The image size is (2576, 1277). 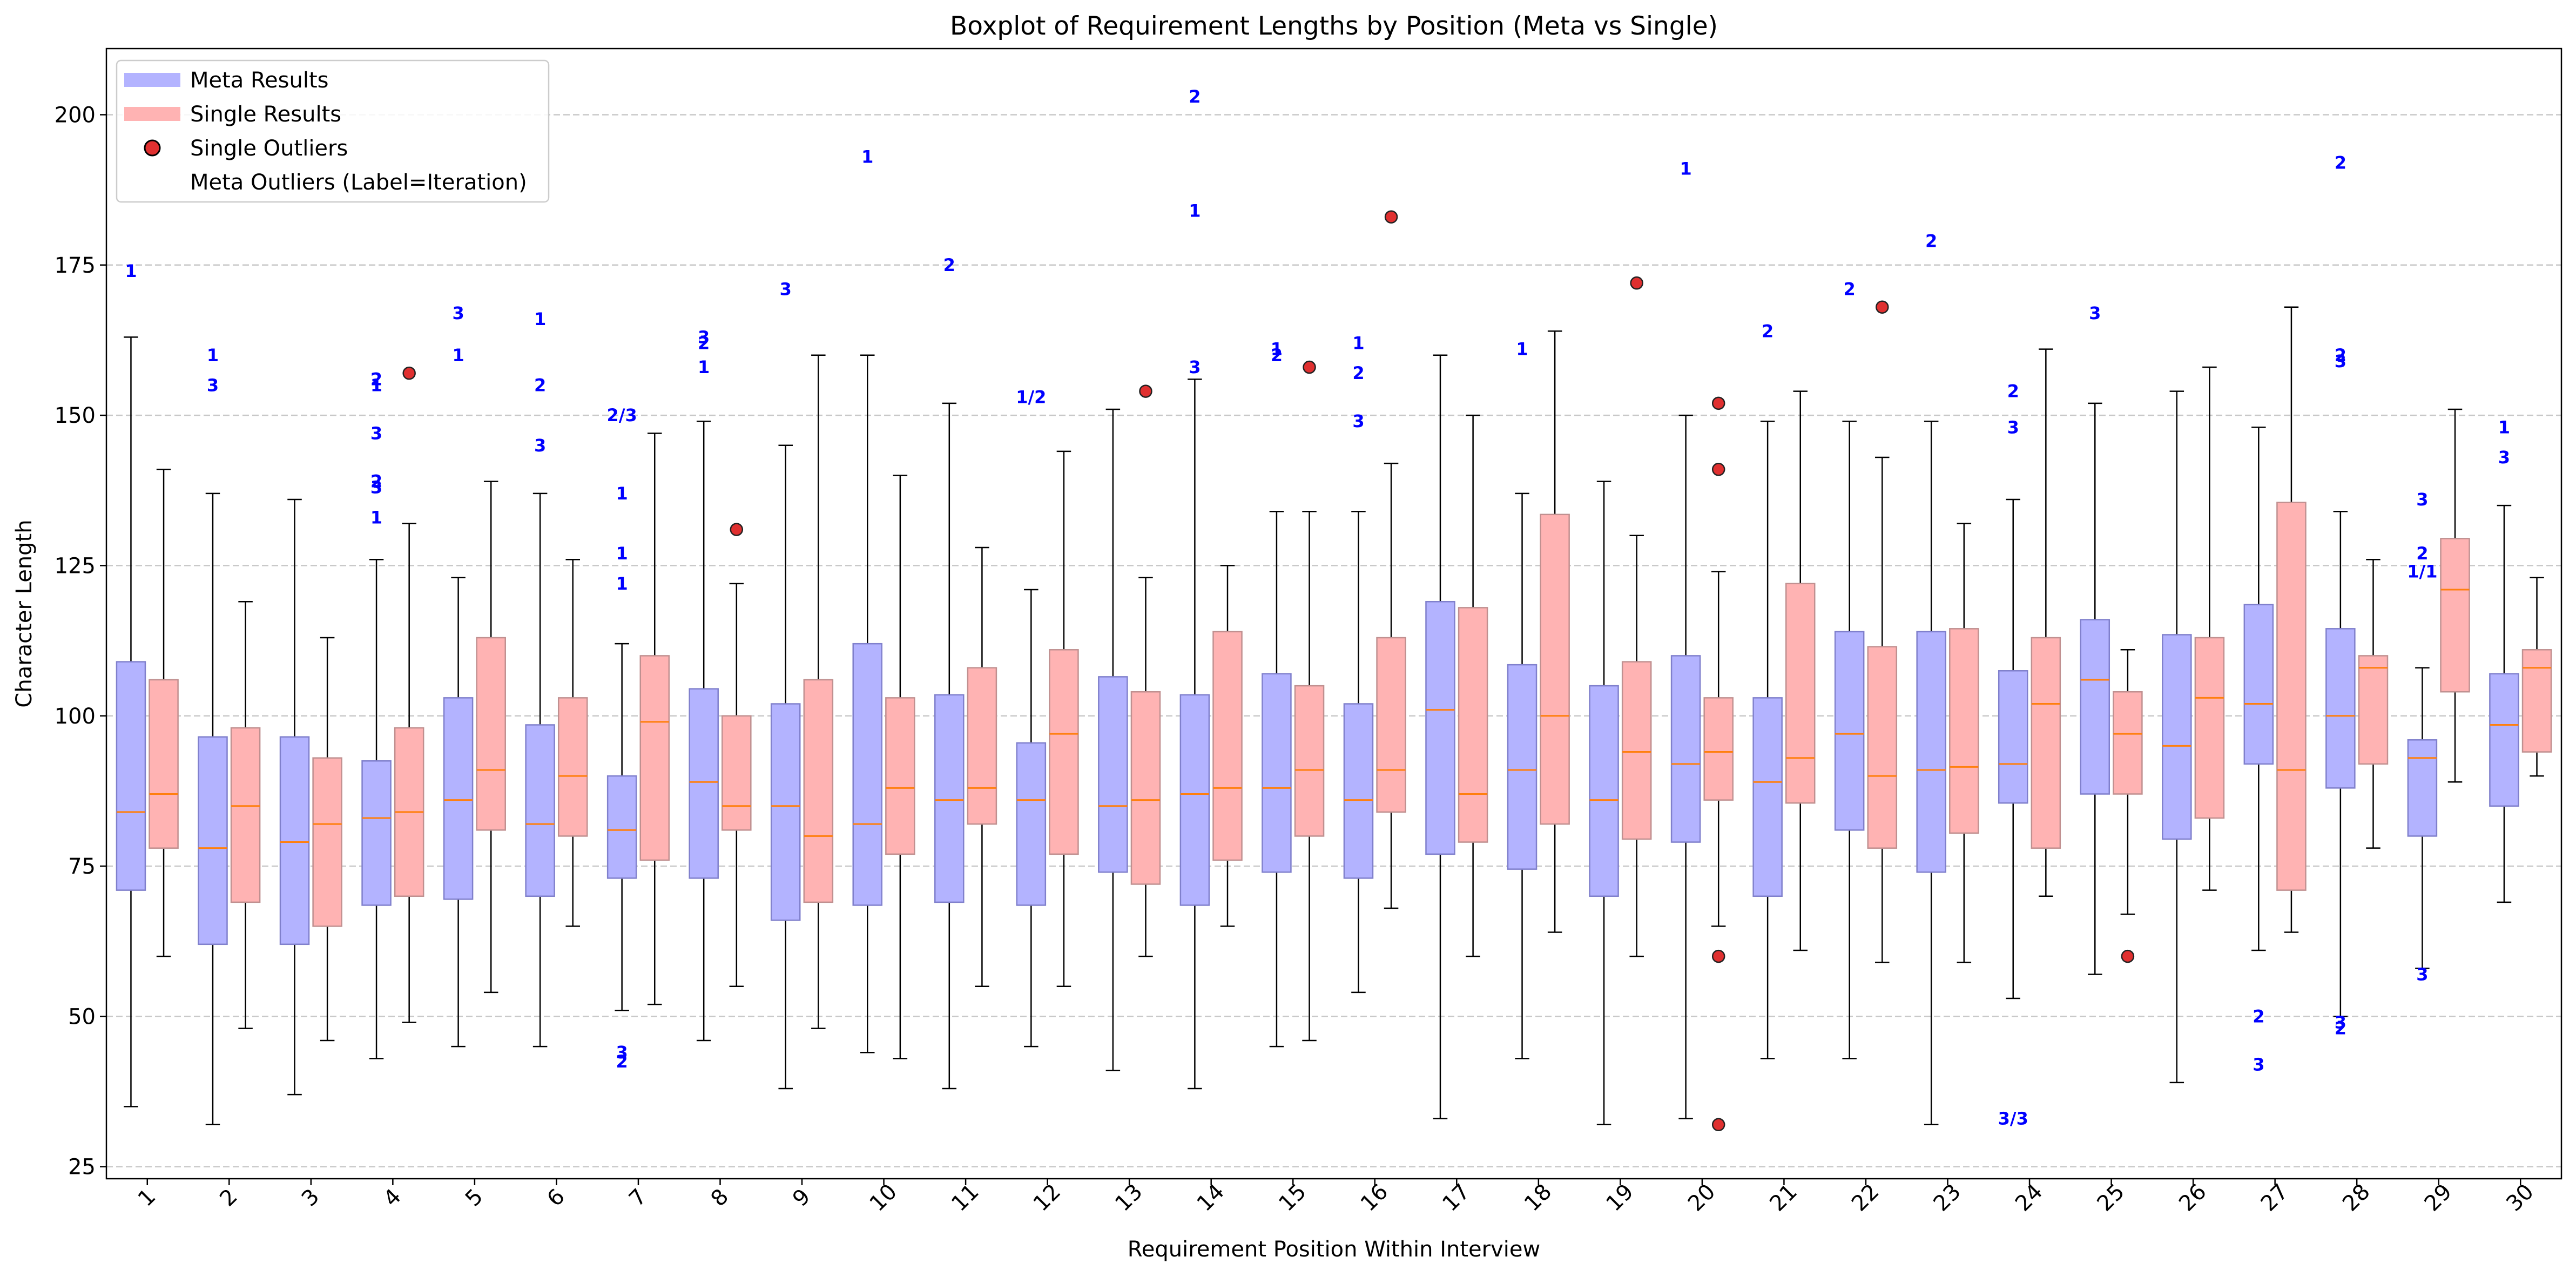 I want to click on legend-entry: Meta Results, so click(x=226, y=80).